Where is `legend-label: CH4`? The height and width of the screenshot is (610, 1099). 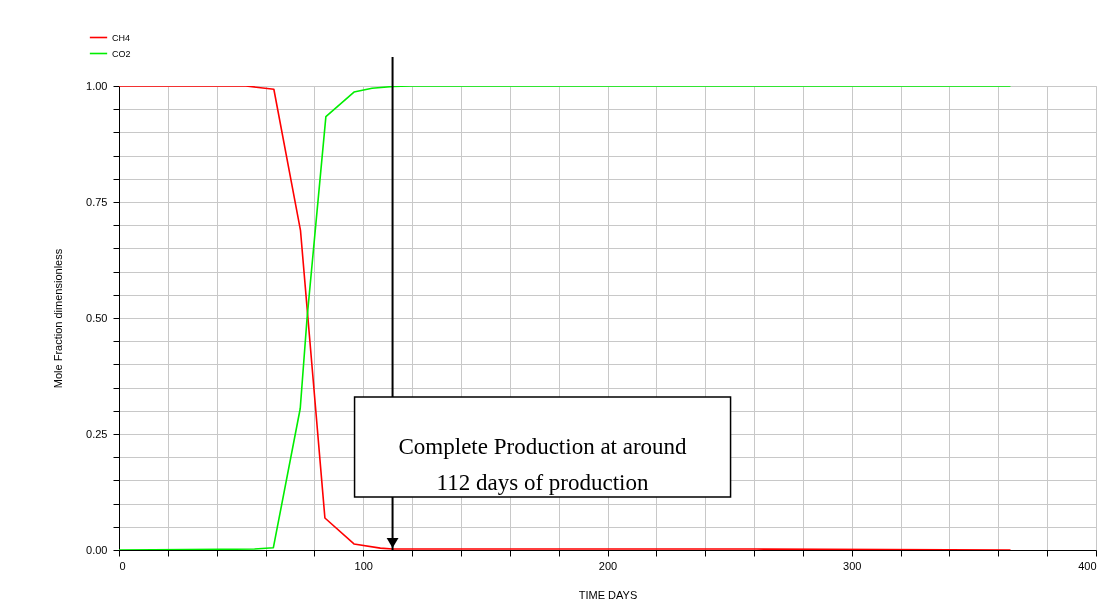 legend-label: CH4 is located at coordinates (121, 37).